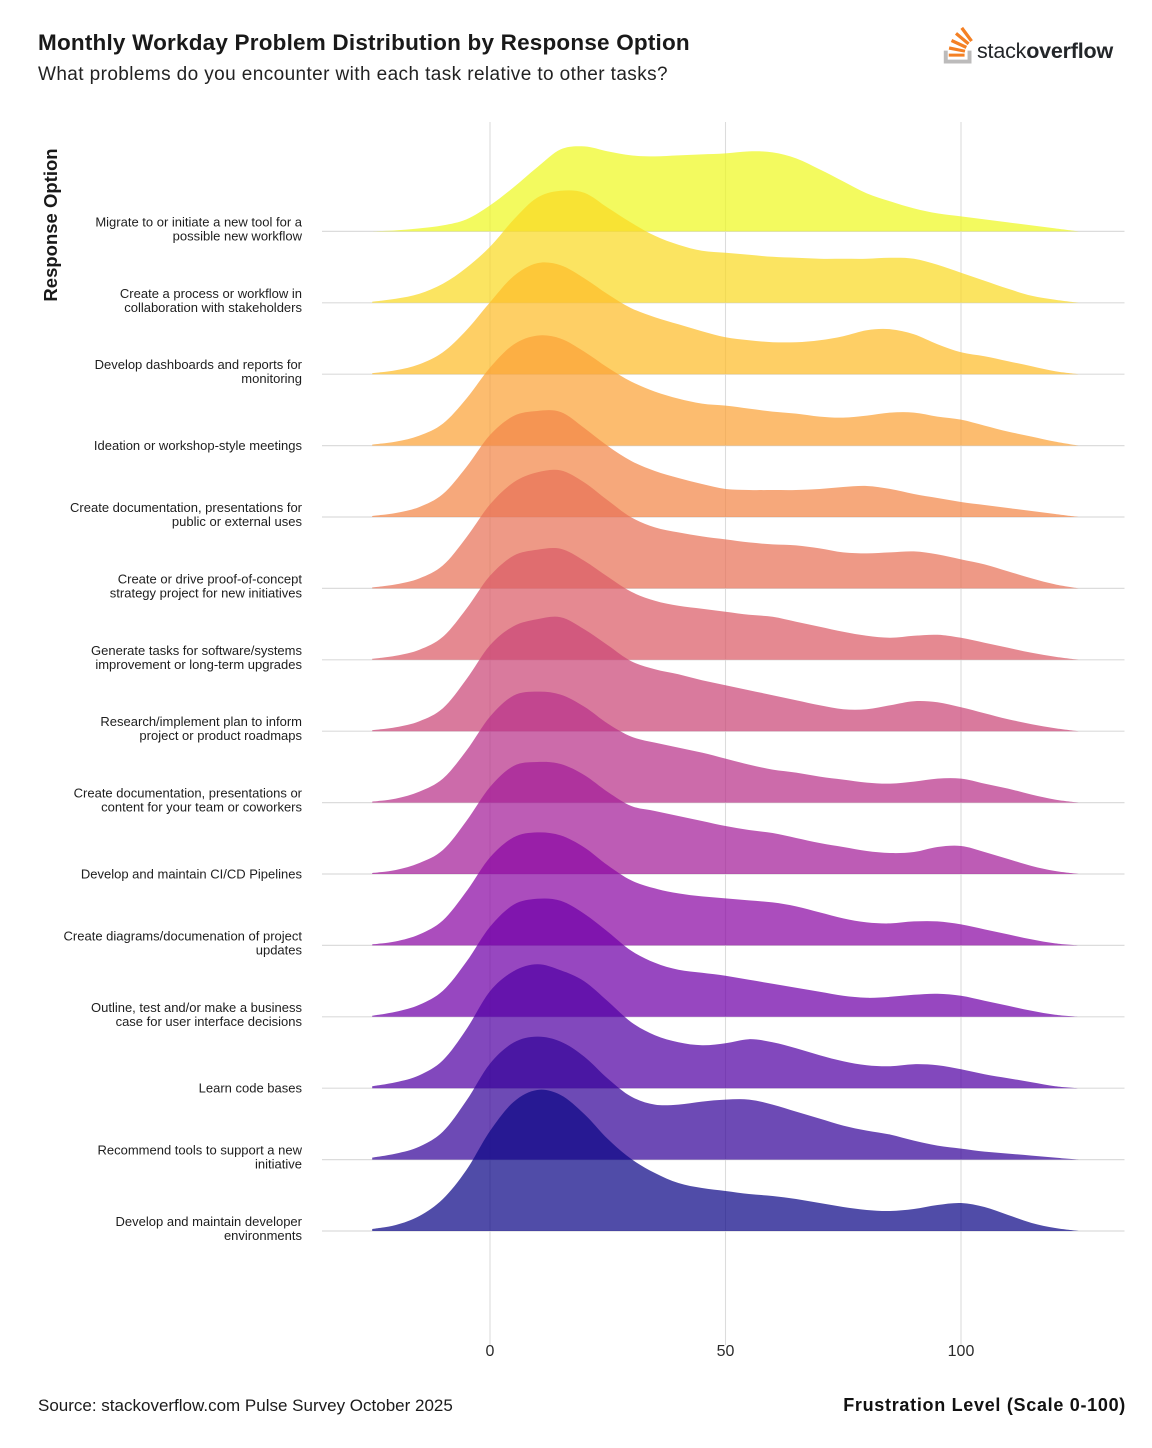 The height and width of the screenshot is (1448, 1152). Describe the element at coordinates (984, 1405) in the screenshot. I see `svg-text:Frustration Level (Scale 0-100: Frustration Level (Scale 0-100)` at that location.